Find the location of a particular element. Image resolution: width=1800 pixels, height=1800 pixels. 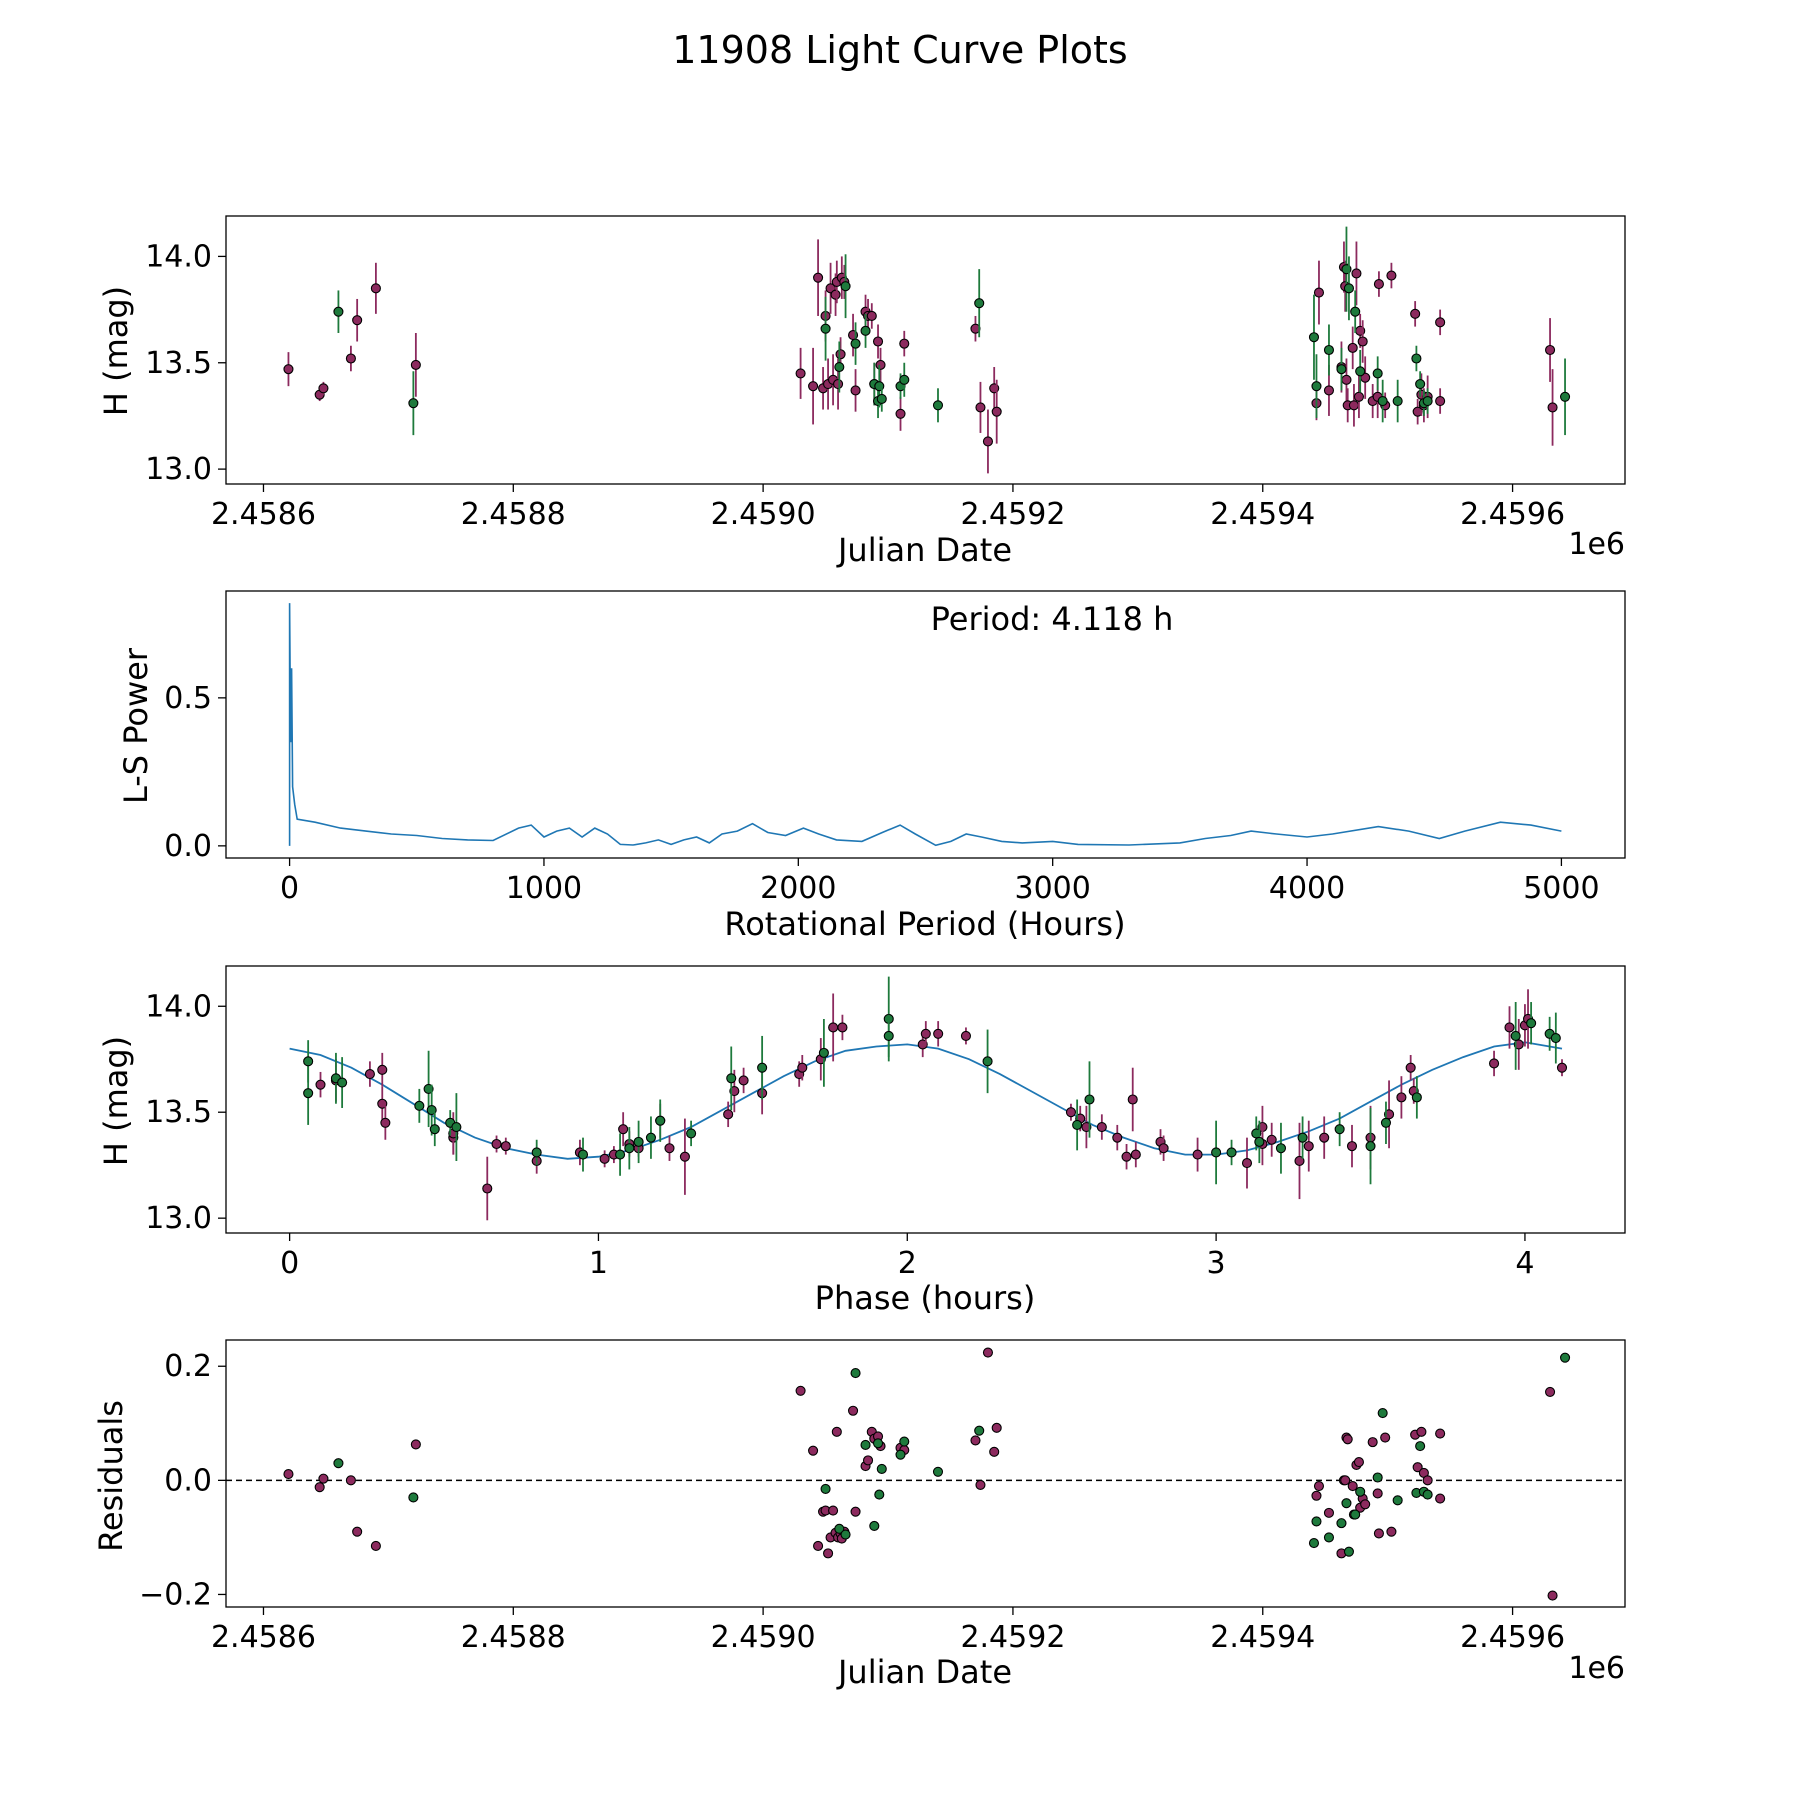

periodogram-ytick-label: 0.5 is located at coordinates (188, 698).